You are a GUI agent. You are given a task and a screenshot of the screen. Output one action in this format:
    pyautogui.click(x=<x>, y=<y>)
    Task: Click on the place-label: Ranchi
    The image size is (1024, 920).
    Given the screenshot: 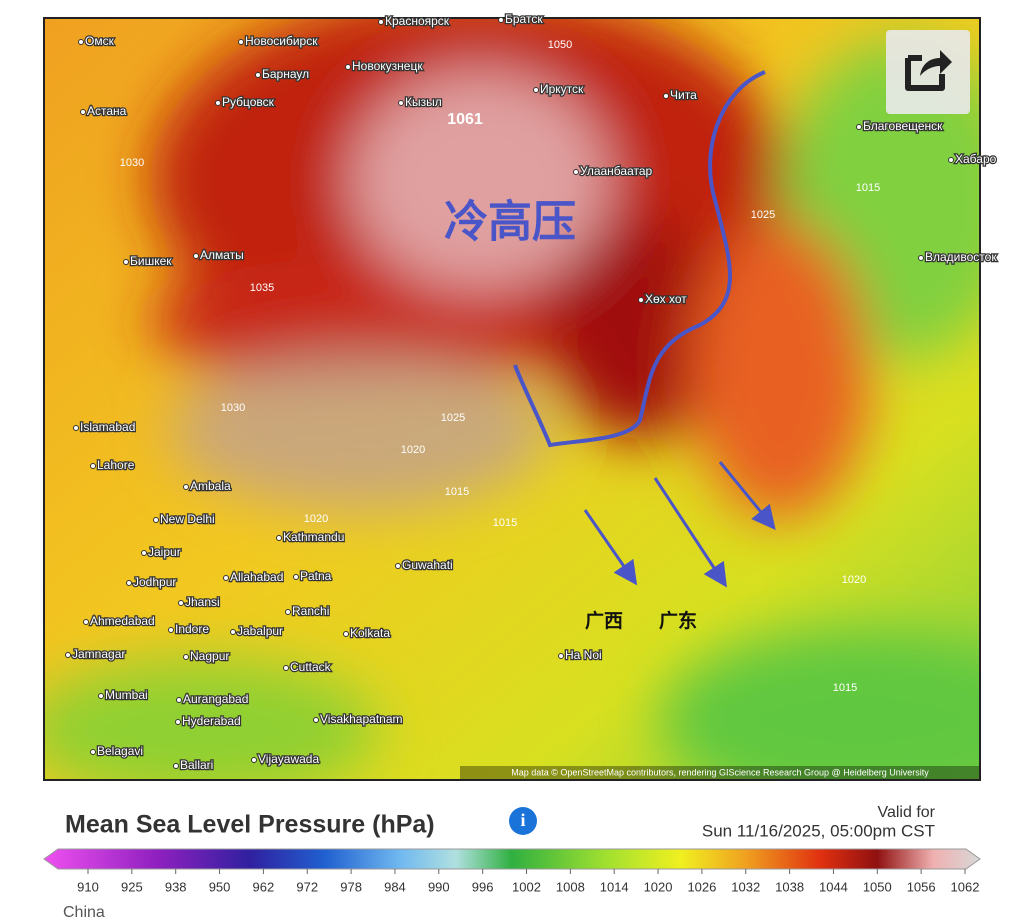 What is the action you would take?
    pyautogui.click(x=310, y=611)
    